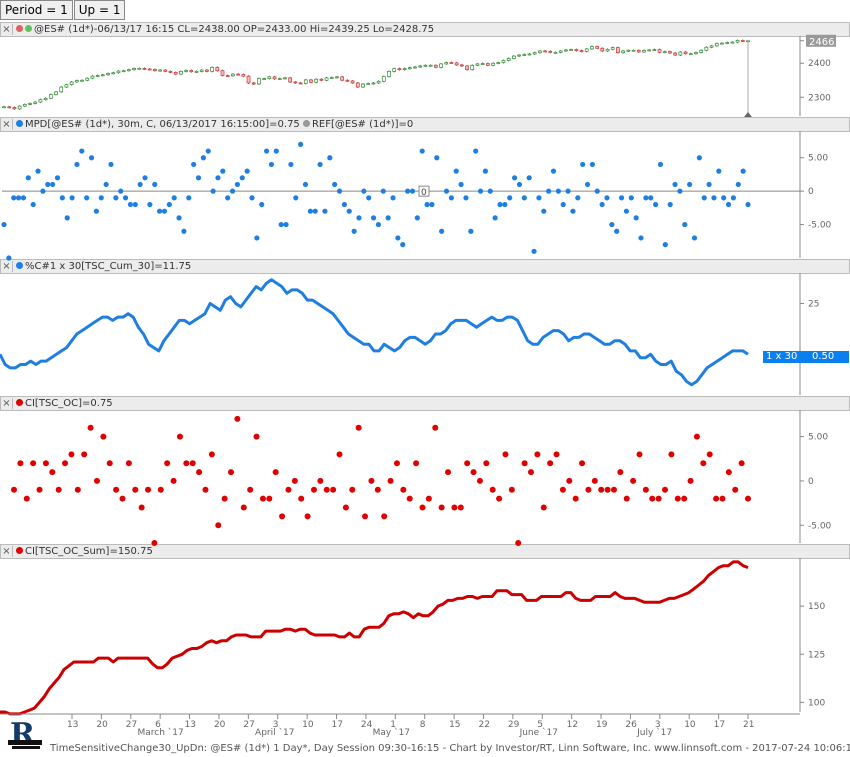 The height and width of the screenshot is (757, 850). What do you see at coordinates (823, 356) in the screenshot?
I see `badge-value: 0.50` at bounding box center [823, 356].